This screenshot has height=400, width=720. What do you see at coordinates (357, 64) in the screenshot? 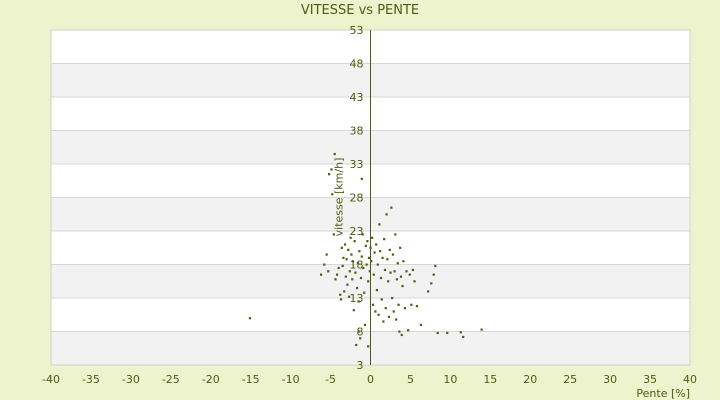
I see `y-tick-label: 48` at bounding box center [357, 64].